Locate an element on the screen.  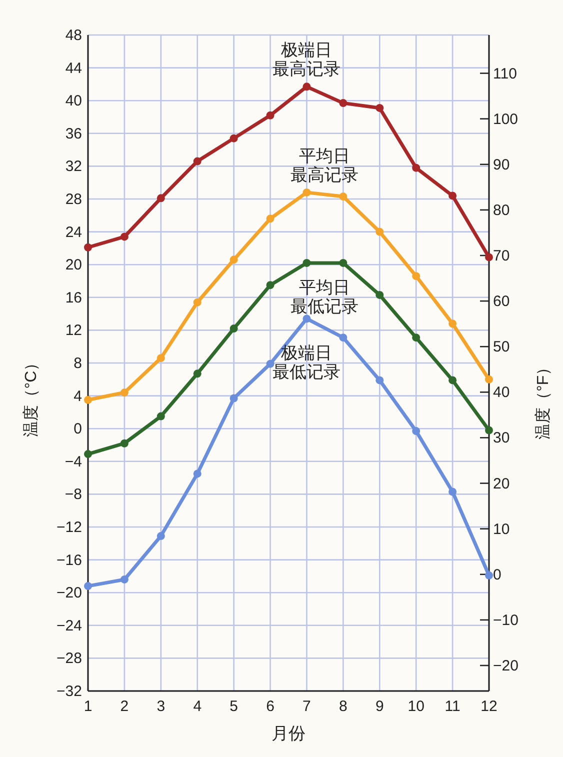
y2-tick-label: 70 is located at coordinates (501, 255).